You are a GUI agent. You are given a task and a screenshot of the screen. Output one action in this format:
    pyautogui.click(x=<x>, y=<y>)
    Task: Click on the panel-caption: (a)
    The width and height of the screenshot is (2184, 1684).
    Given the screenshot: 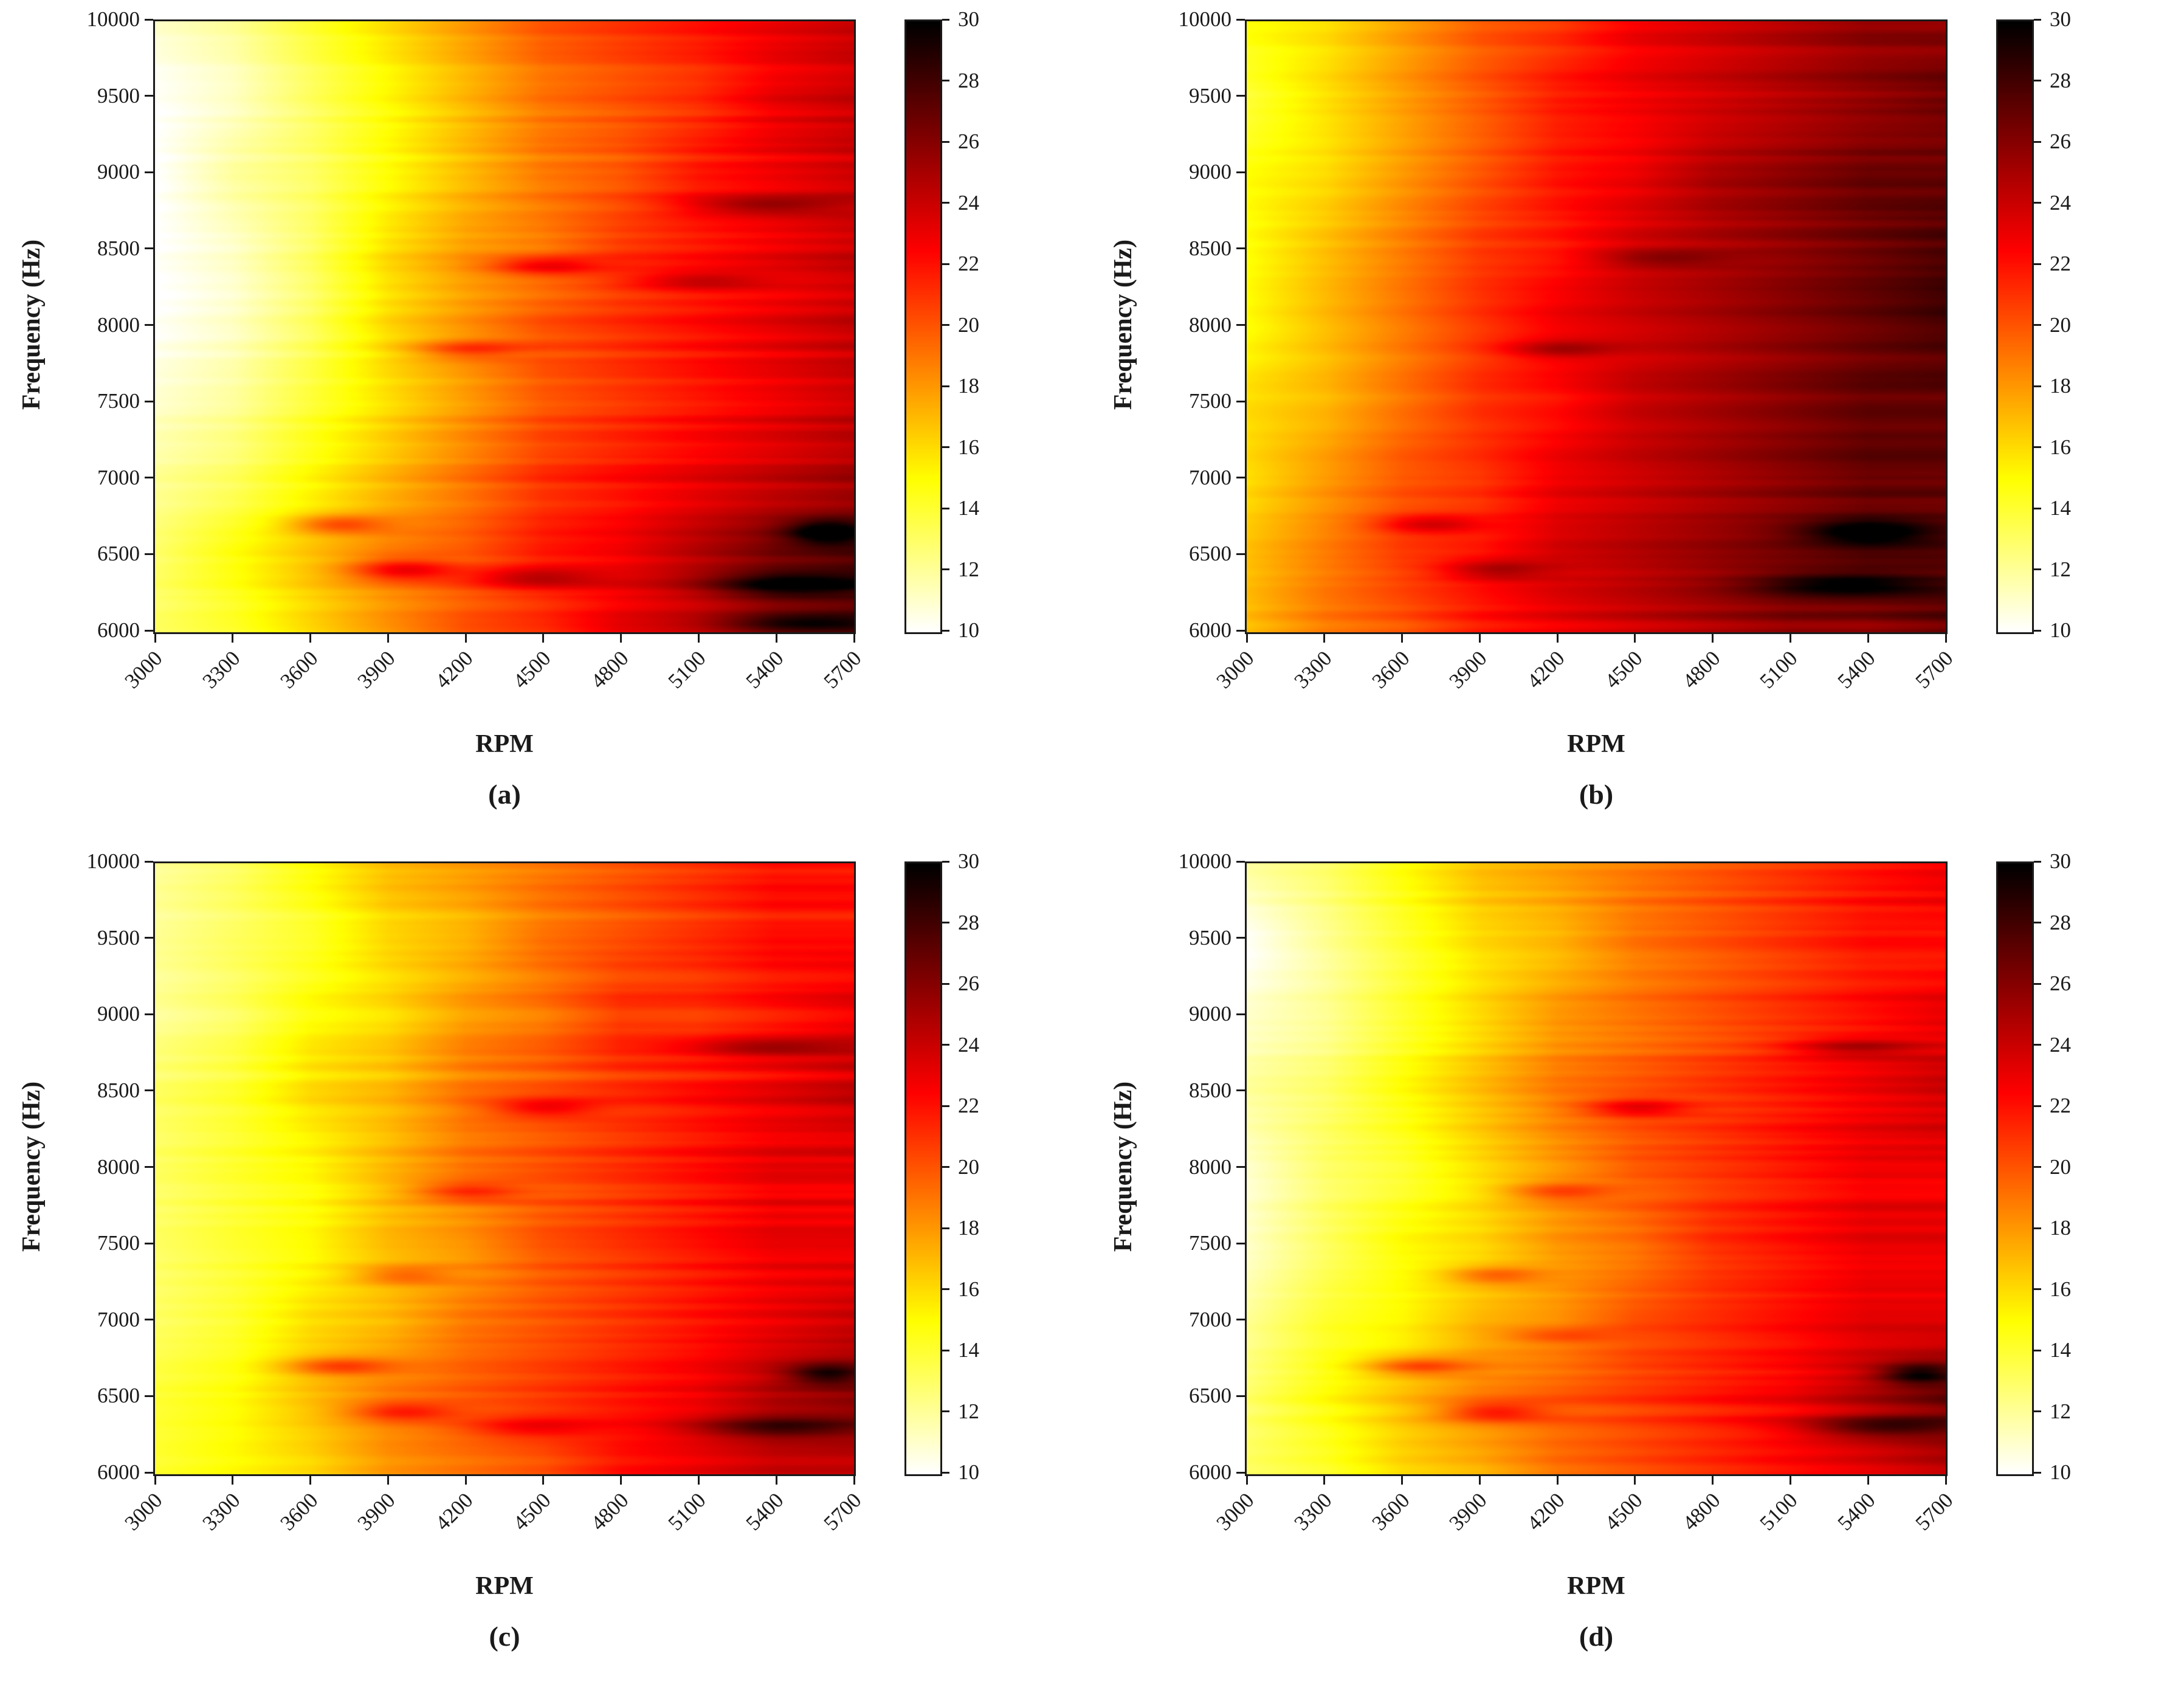 What is the action you would take?
    pyautogui.click(x=504, y=795)
    